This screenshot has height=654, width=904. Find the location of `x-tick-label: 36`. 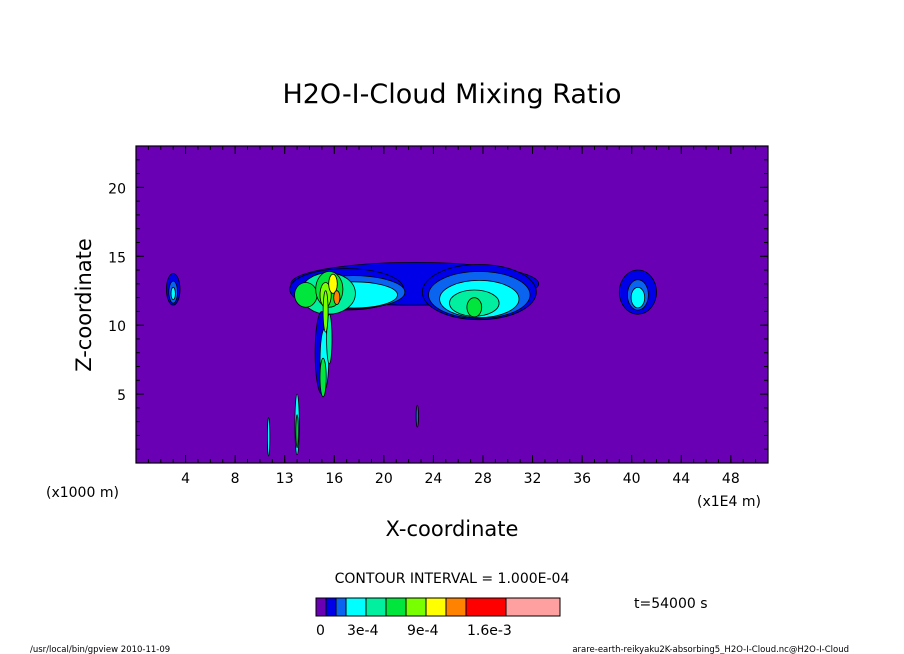

x-tick-label: 36 is located at coordinates (582, 479).